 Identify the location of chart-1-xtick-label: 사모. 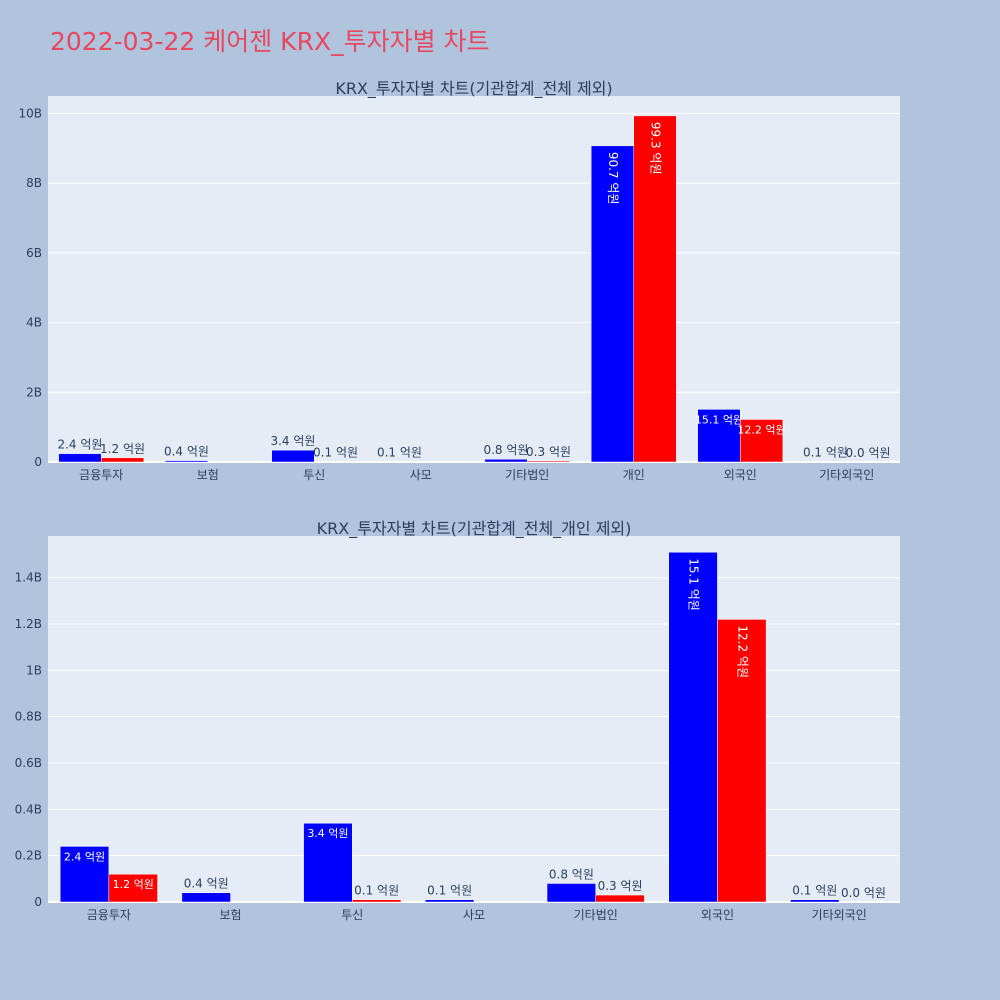
(474, 915).